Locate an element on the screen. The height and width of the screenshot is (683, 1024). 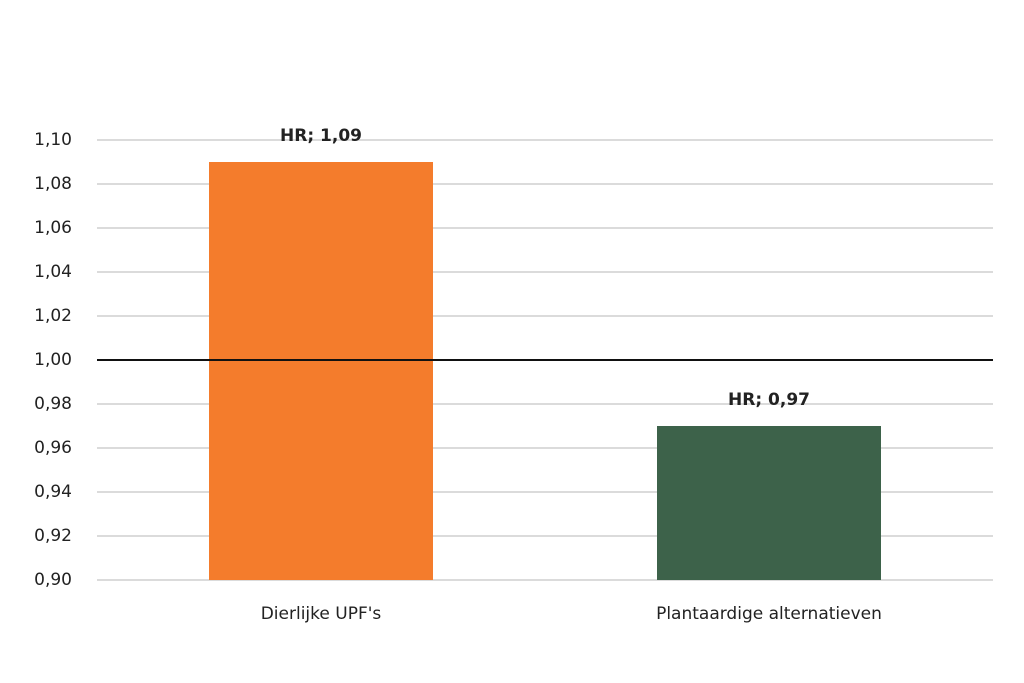
y-tick-label: 1,08 is located at coordinates (53, 184).